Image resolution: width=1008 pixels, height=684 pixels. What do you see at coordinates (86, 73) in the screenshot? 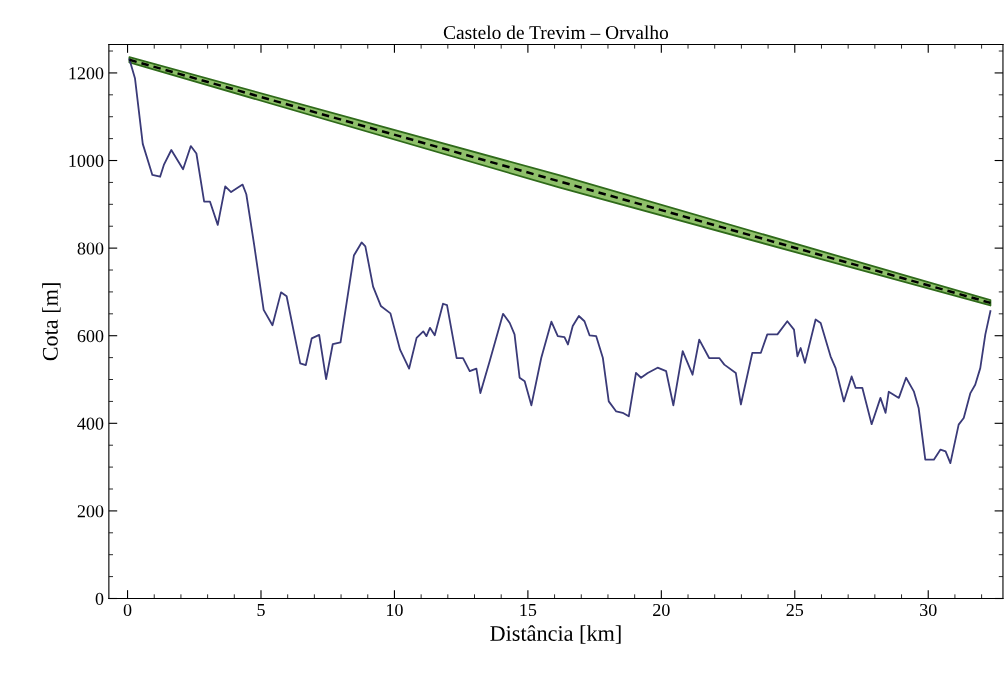
I see `y-tick-label: 1200` at bounding box center [86, 73].